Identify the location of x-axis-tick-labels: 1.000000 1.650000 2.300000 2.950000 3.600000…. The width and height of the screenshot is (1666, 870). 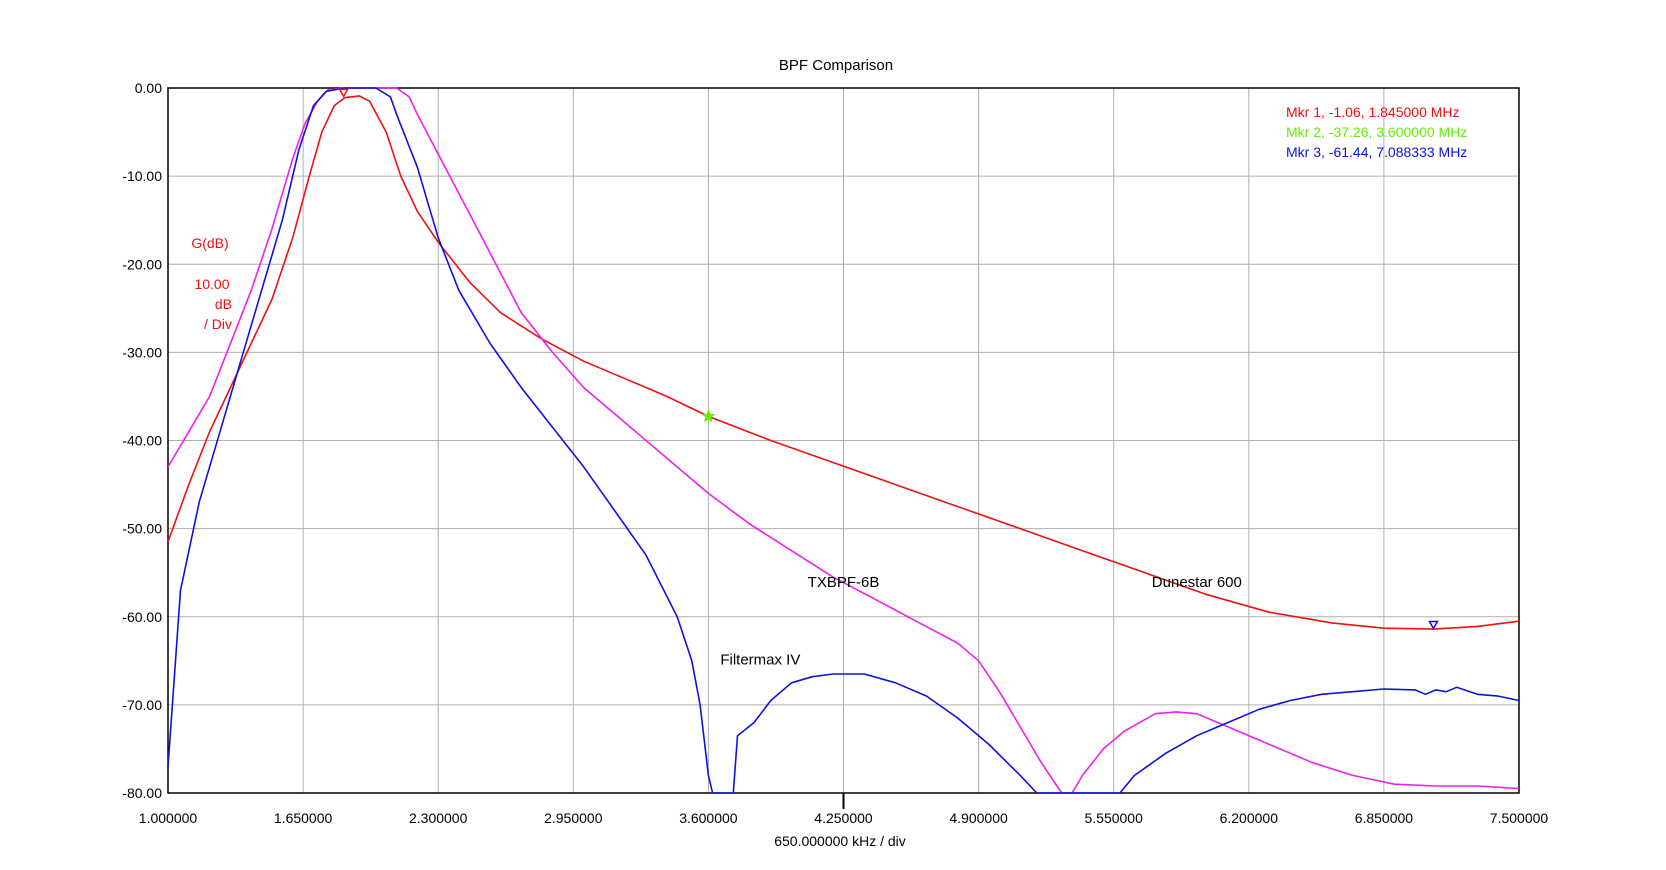
(844, 818).